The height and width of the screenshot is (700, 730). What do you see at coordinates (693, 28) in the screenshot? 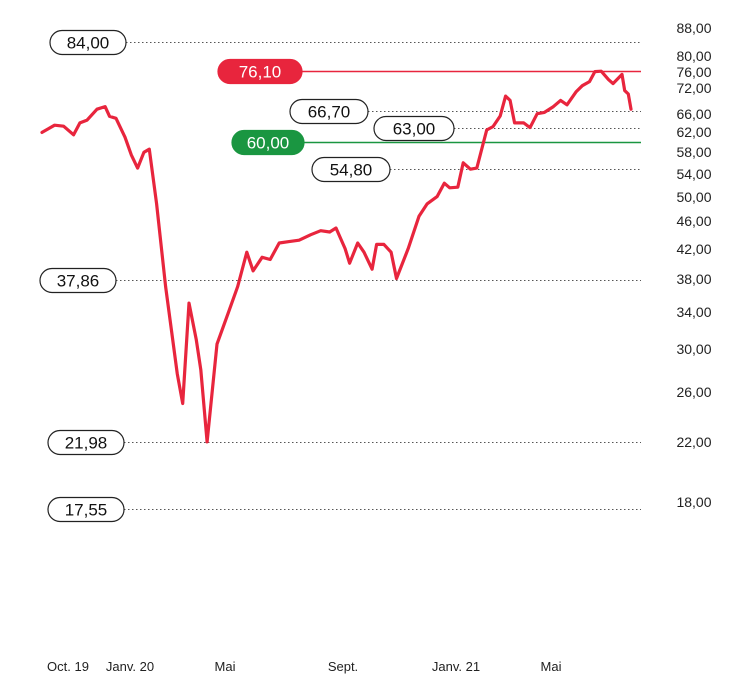
I see `y-tick-label: 88,00` at bounding box center [693, 28].